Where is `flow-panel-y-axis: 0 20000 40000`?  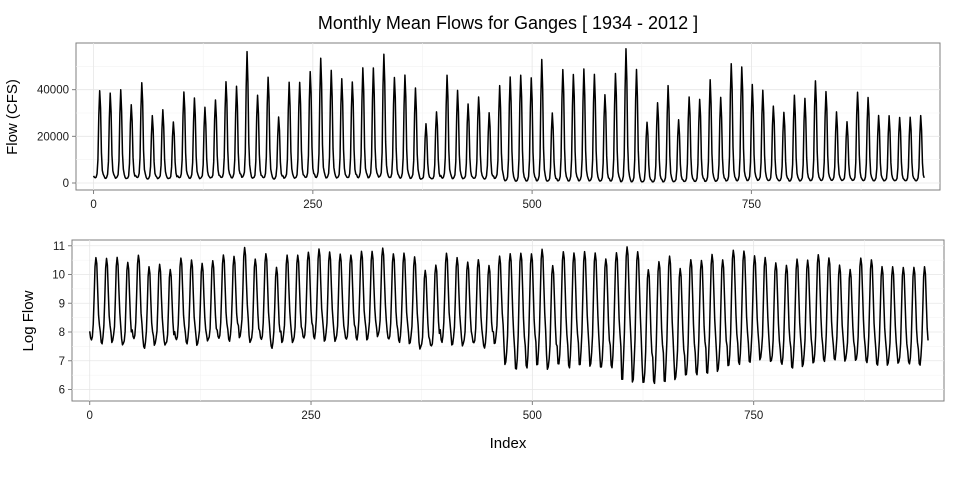
flow-panel-y-axis: 0 20000 40000 is located at coordinates (56, 137).